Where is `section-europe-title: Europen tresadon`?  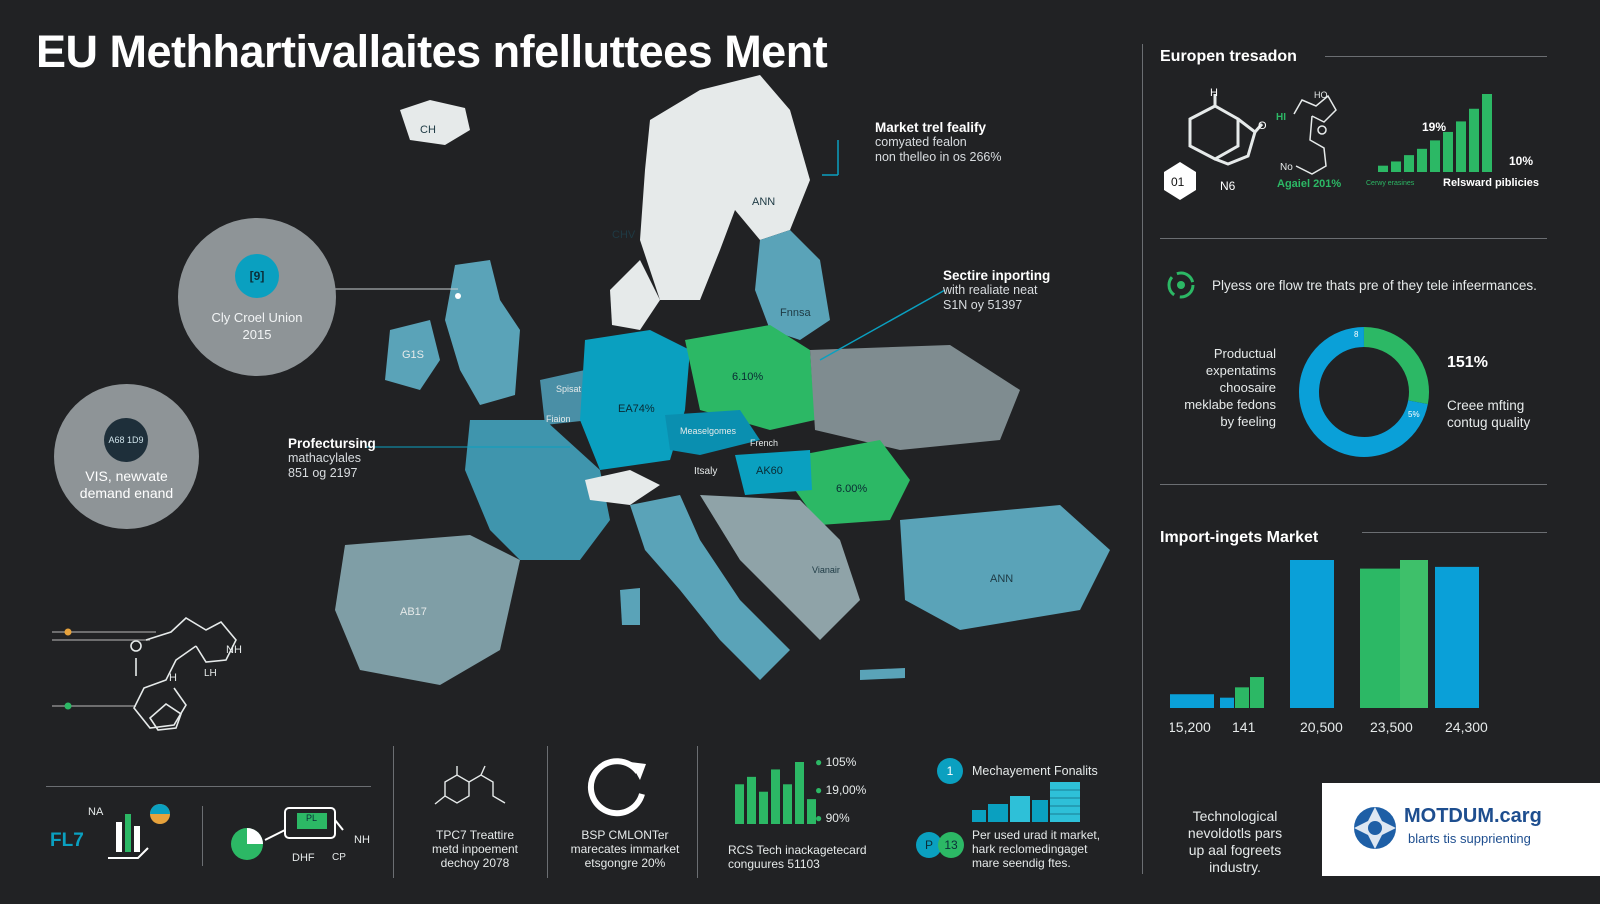
section-europe-title: Europen tresadon is located at coordinates (1228, 56).